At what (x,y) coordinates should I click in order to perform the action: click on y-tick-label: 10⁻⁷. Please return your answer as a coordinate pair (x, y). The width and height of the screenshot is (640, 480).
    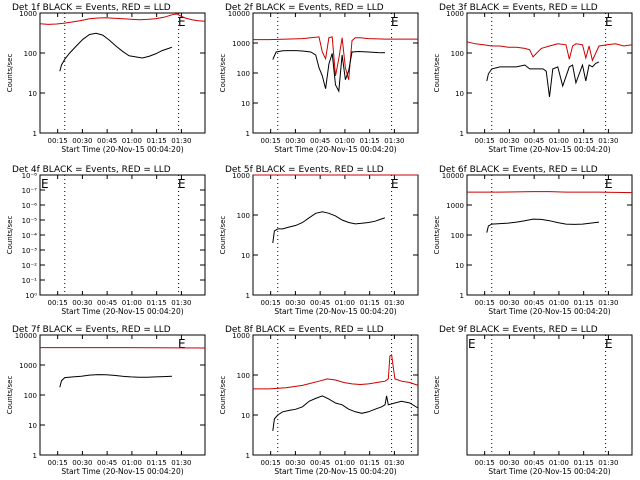
    Looking at the image, I should click on (30, 191).